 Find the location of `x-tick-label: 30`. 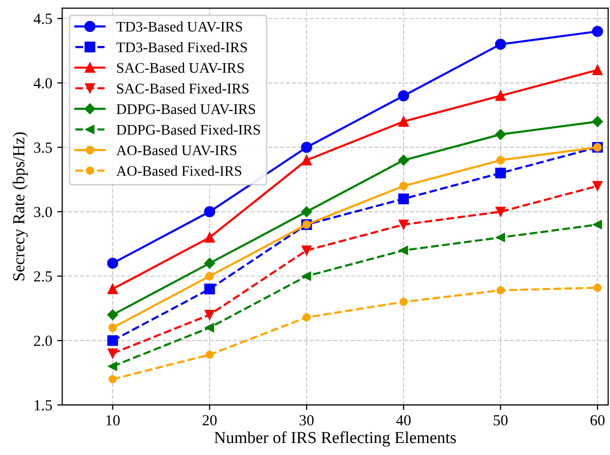

x-tick-label: 30 is located at coordinates (307, 420).